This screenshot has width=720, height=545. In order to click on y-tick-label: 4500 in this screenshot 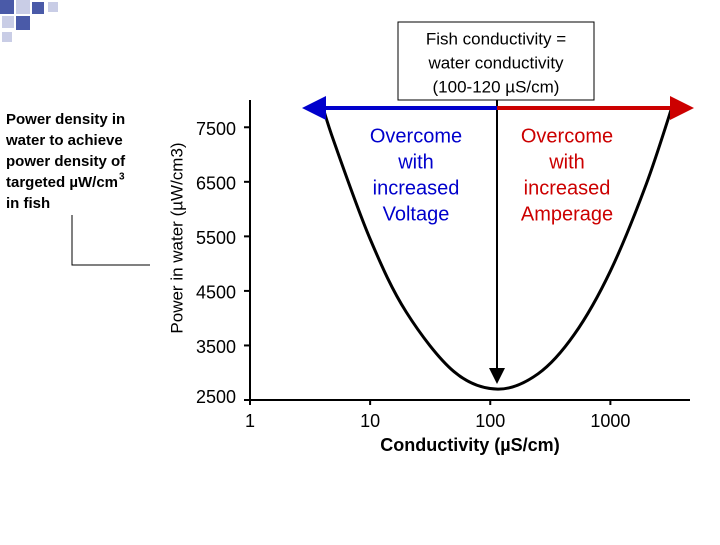, I will do `click(216, 293)`.